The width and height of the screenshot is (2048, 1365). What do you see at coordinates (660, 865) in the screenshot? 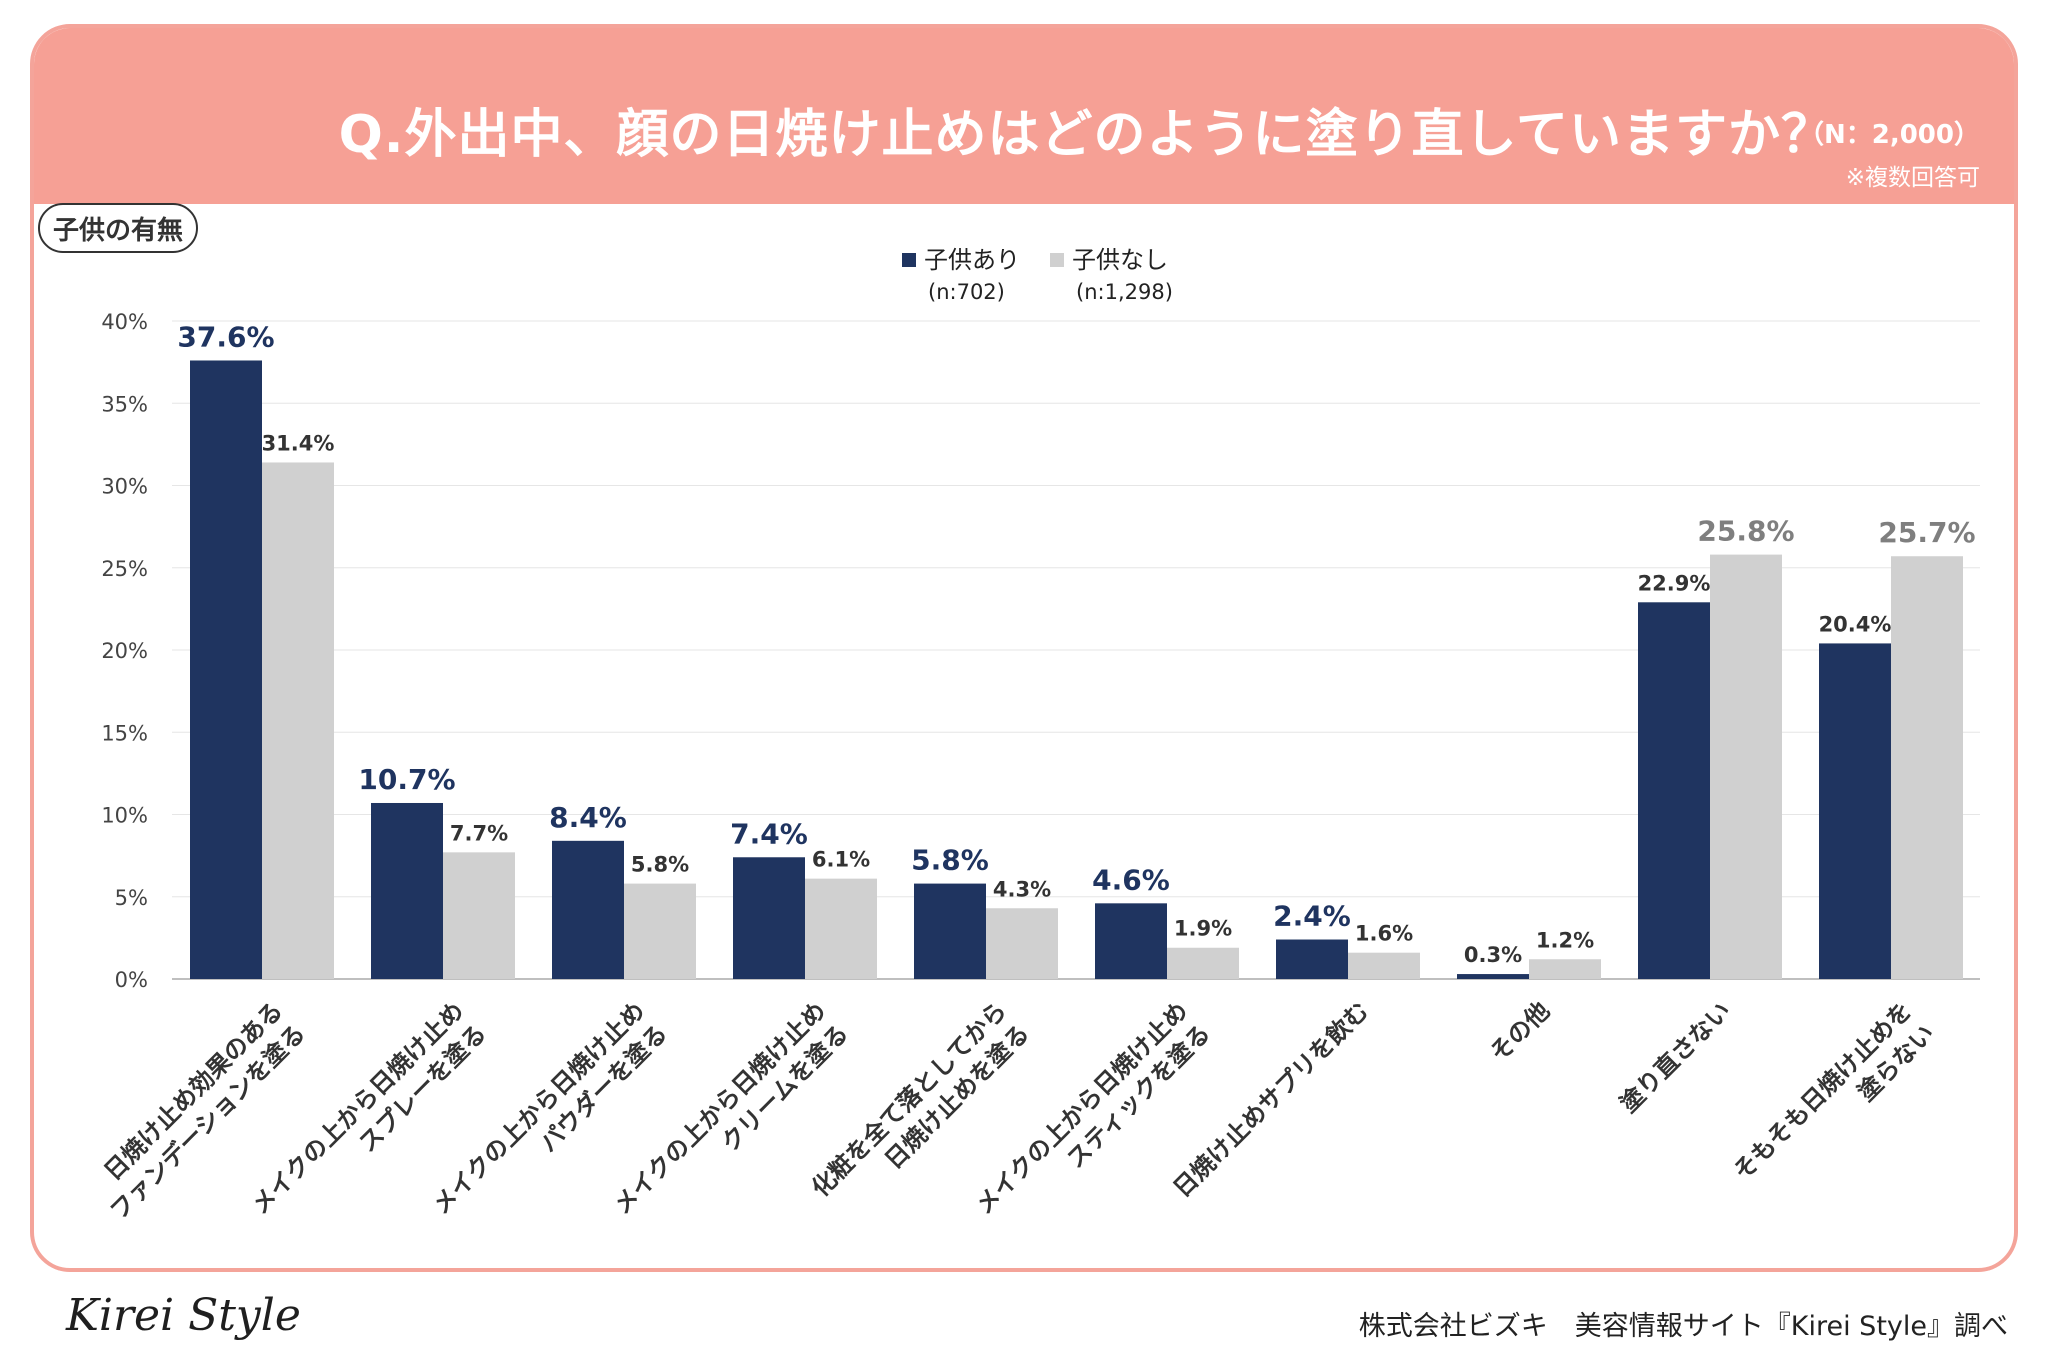
I see `data-label-without-children: 5.8%` at bounding box center [660, 865].